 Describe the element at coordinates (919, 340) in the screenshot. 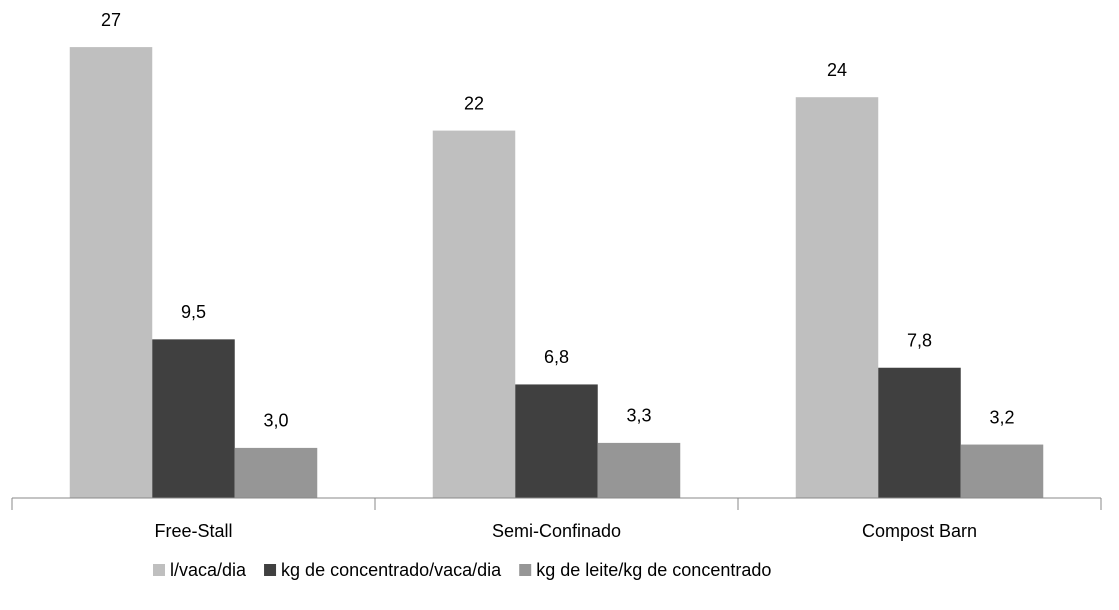

I see `data-label: 7,8` at that location.